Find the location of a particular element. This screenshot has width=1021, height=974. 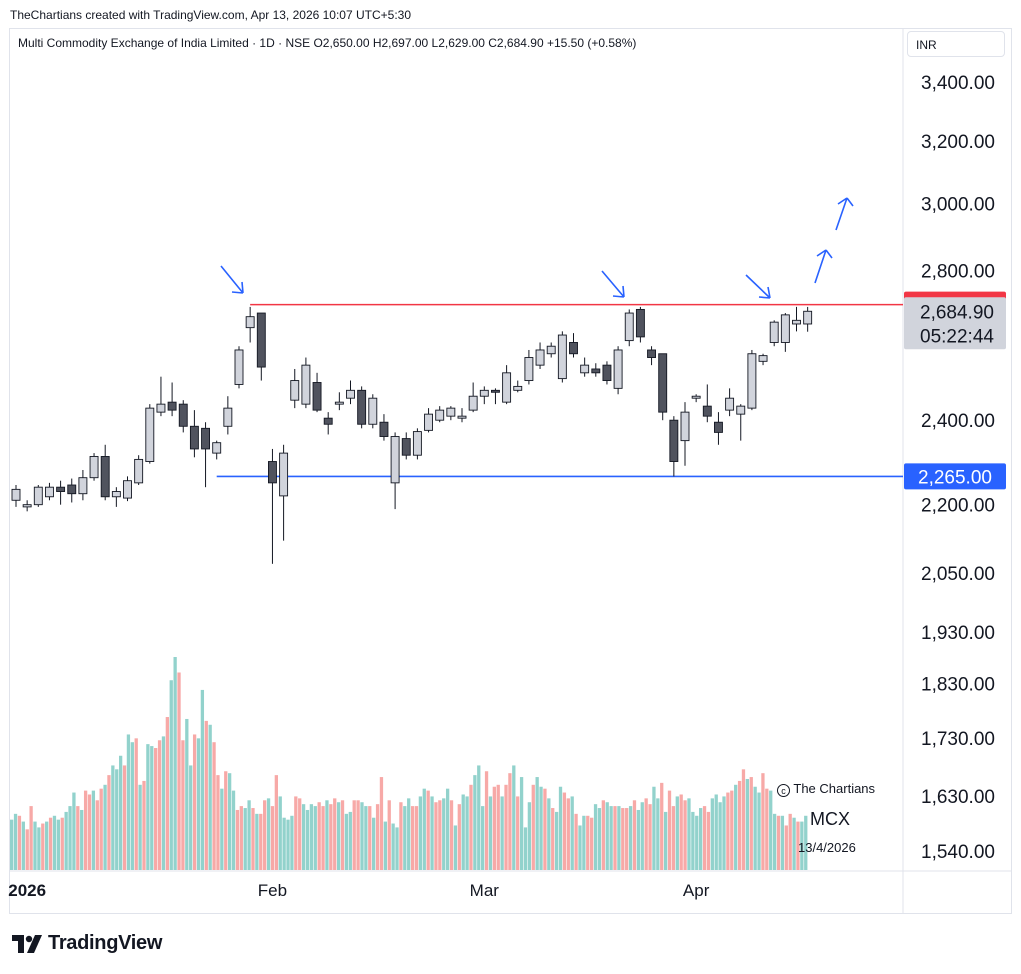

down-arrow-icon is located at coordinates (613, 284).